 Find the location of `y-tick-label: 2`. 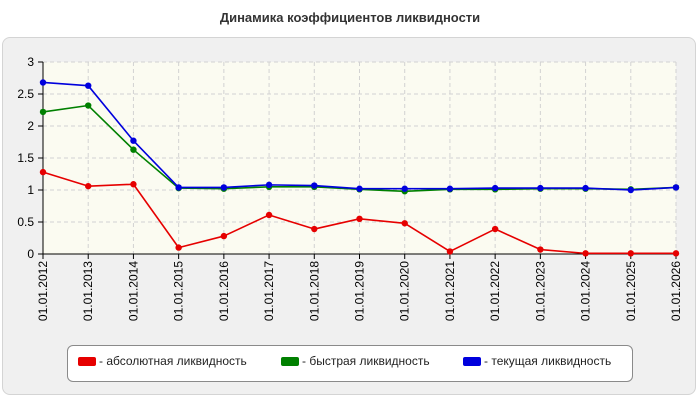

y-tick-label: 2 is located at coordinates (30, 126).